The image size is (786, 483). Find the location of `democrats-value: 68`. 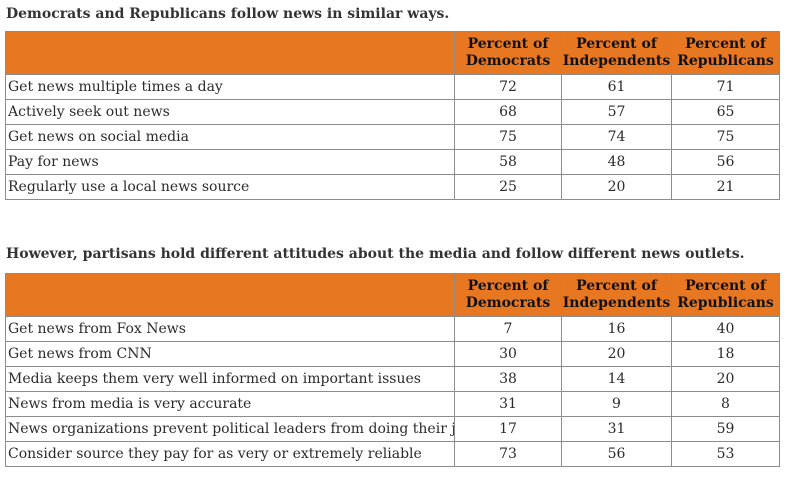

democrats-value: 68 is located at coordinates (508, 112).